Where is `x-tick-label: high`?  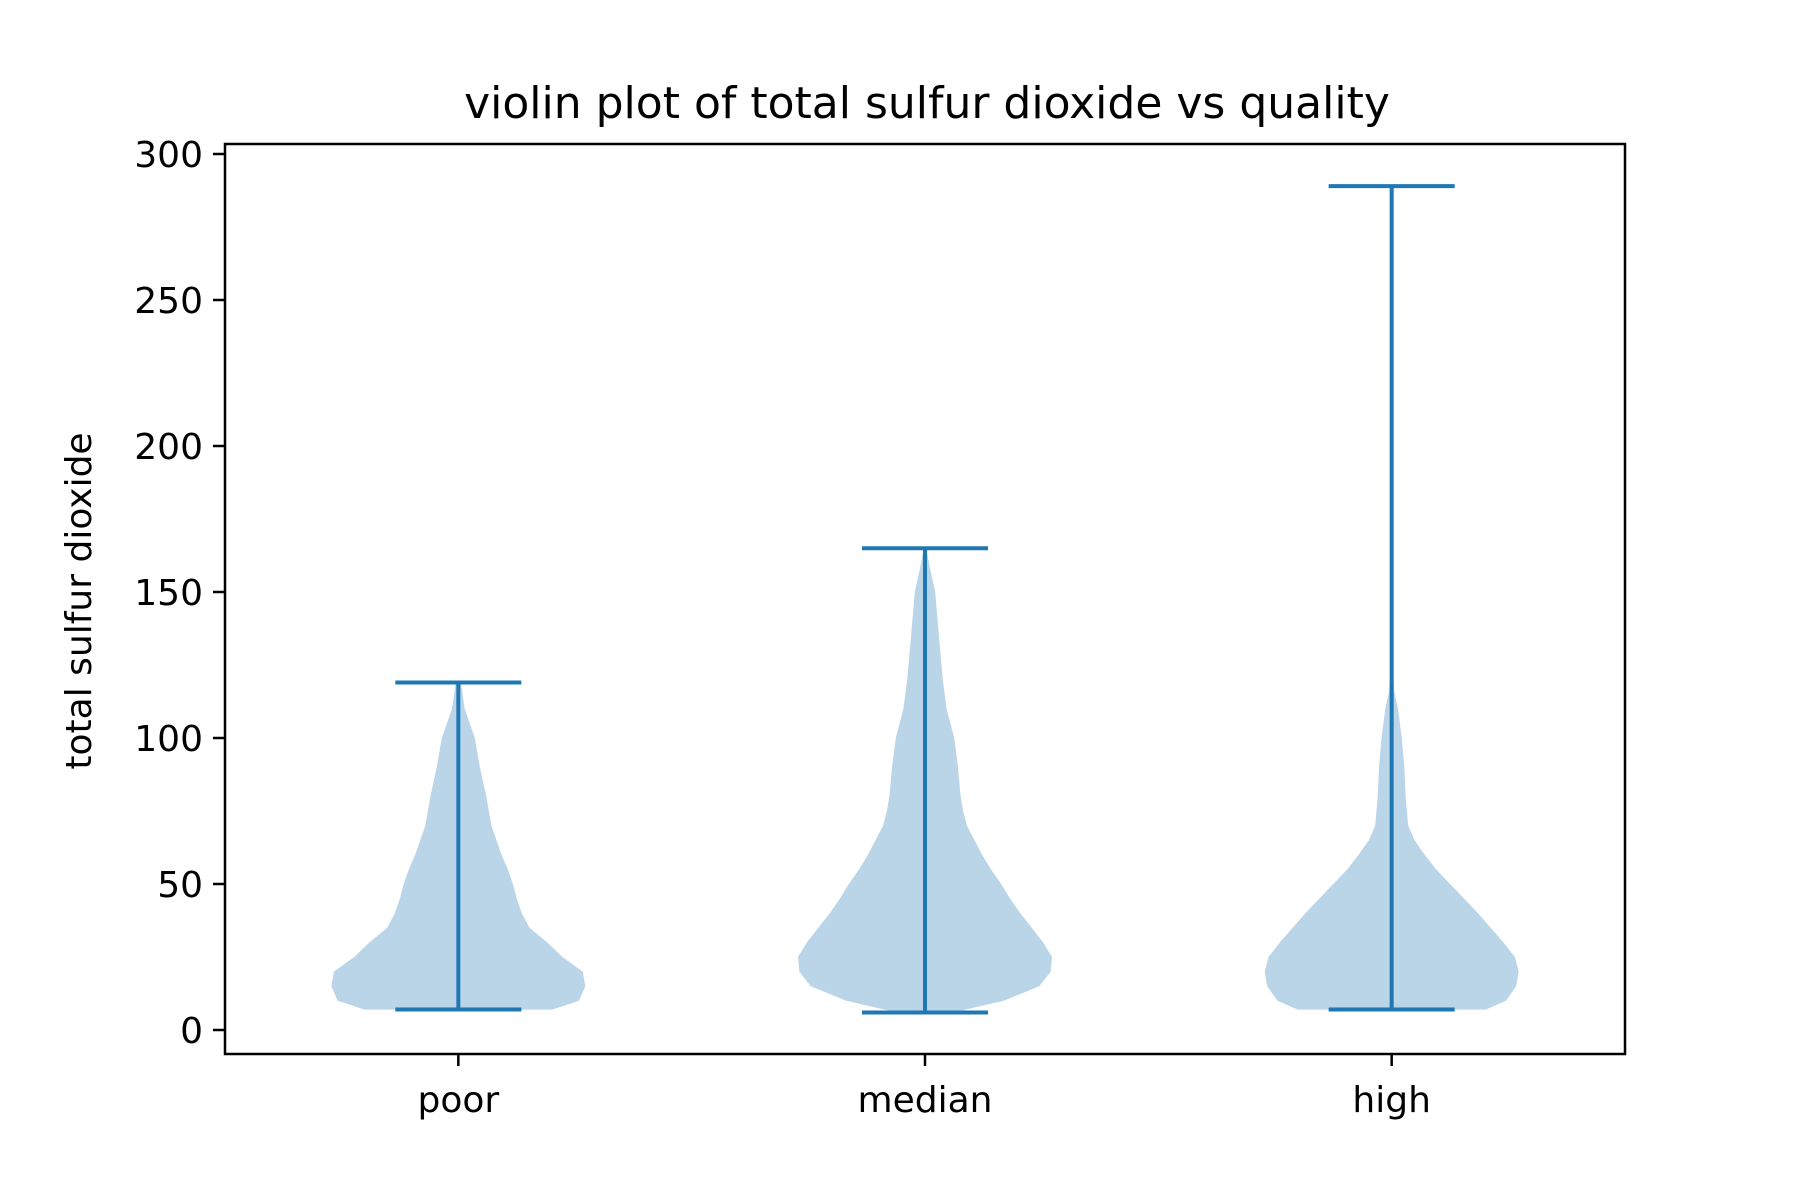 x-tick-label: high is located at coordinates (1391, 1100).